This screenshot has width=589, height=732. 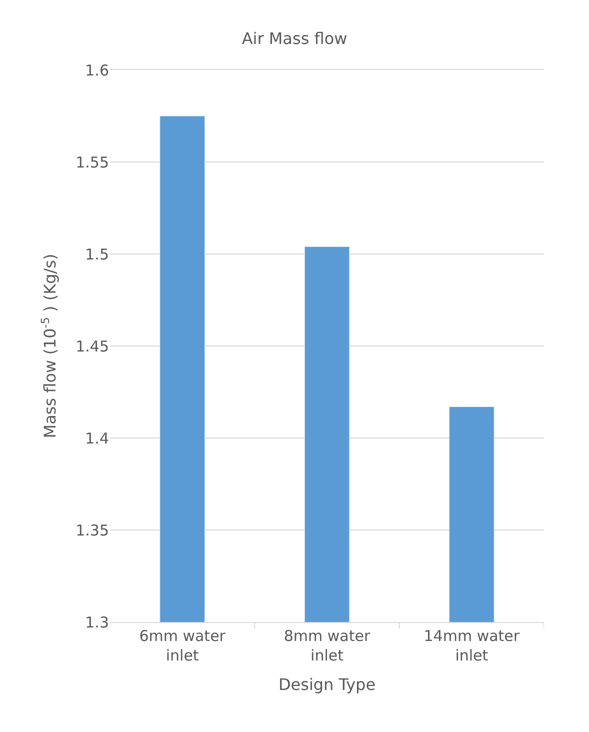 I want to click on x-axis-title: Design Type, so click(x=327, y=684).